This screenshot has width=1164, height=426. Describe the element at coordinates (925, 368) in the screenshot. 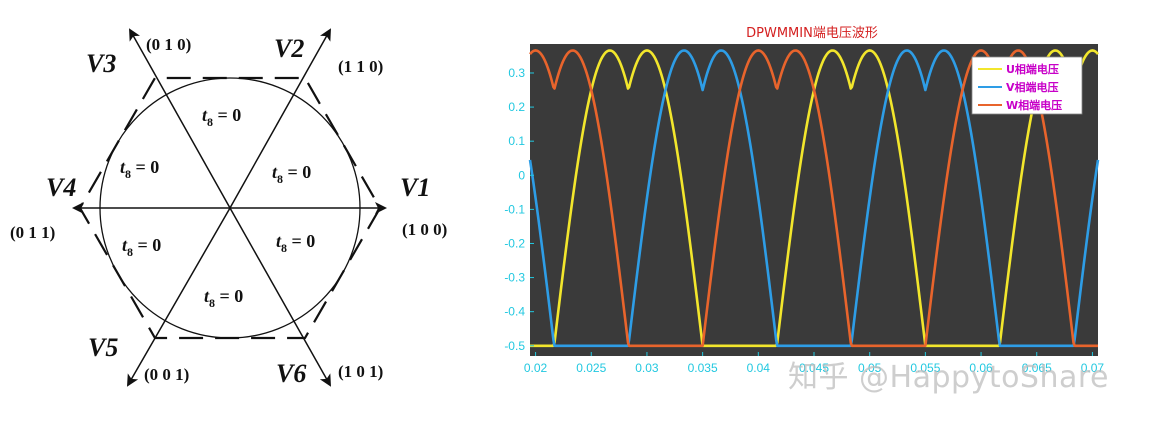

I see `x-tick-label: 0.055` at that location.